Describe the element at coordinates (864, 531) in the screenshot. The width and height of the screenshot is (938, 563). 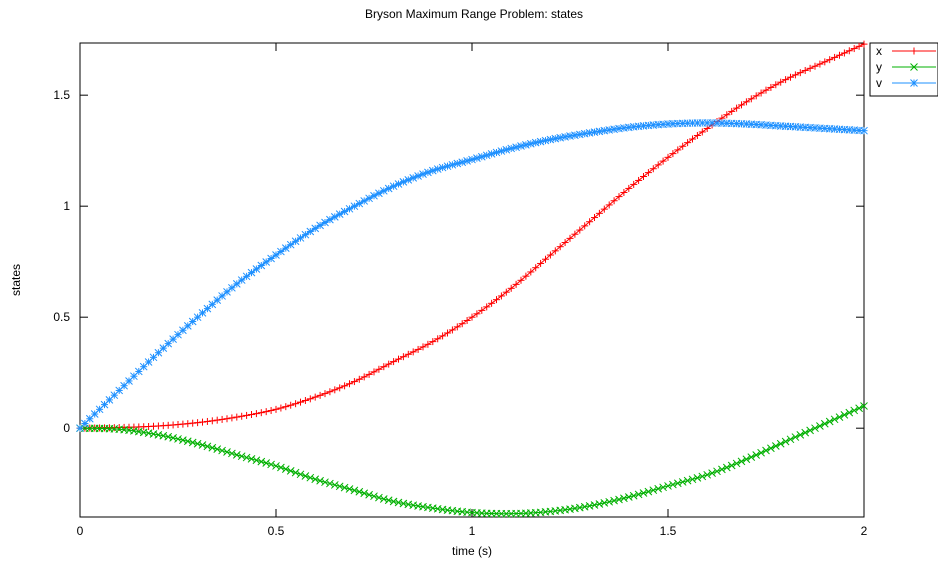
I see `x-tick-label: 2` at that location.